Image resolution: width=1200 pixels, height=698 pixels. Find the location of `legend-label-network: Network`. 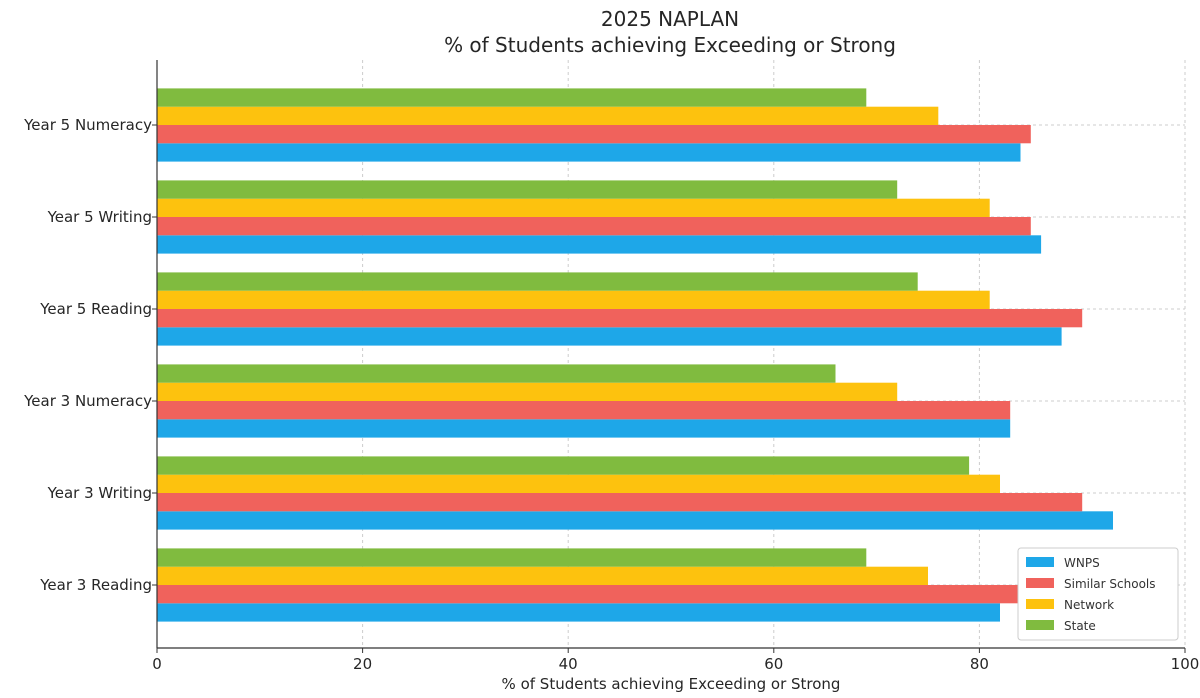

legend-label-network: Network is located at coordinates (1089, 605).